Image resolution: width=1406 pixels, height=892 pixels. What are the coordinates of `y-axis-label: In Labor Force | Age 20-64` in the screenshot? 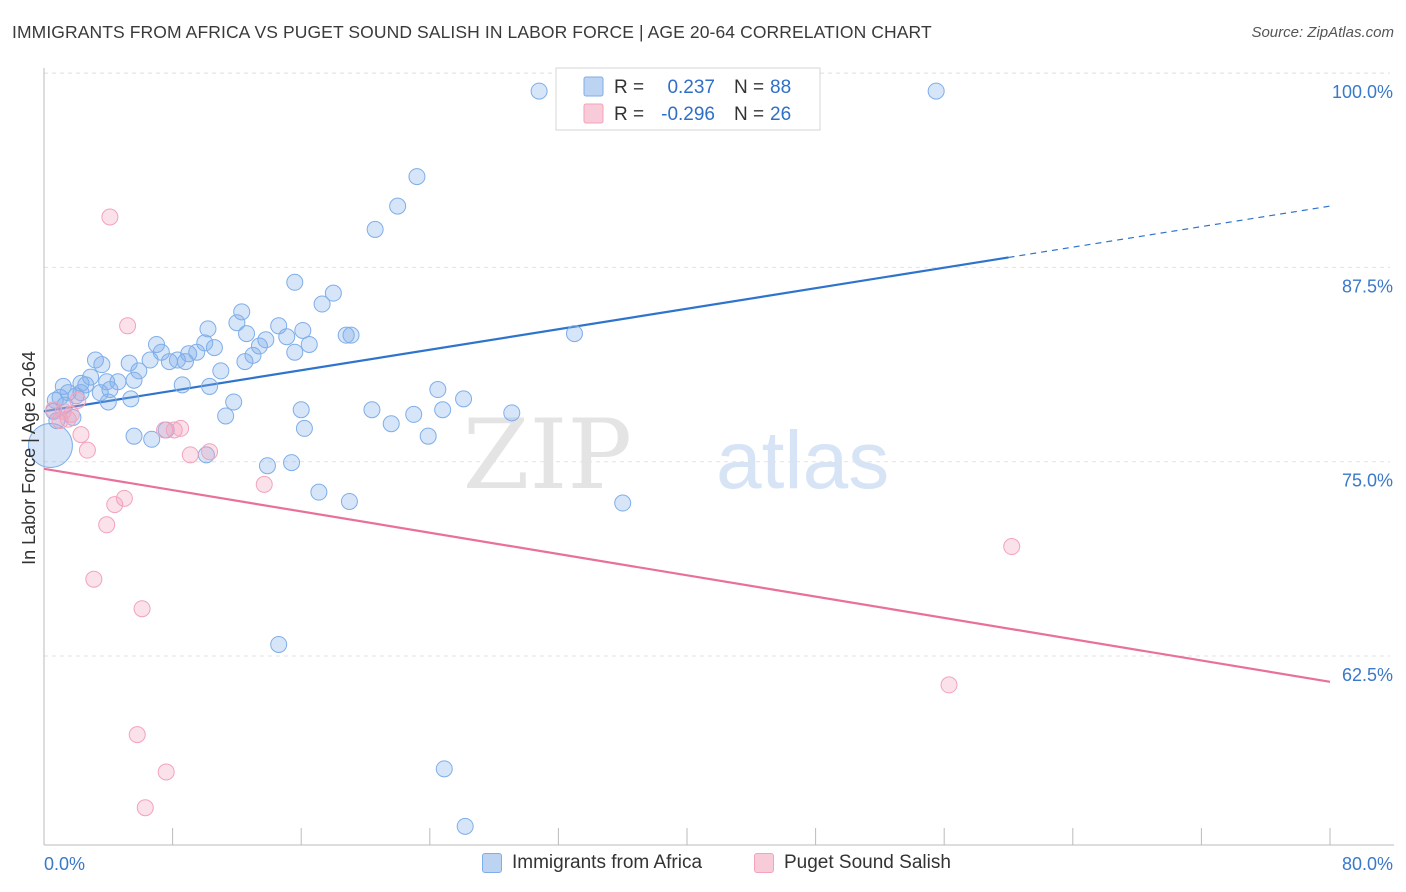 It's located at (29, 458).